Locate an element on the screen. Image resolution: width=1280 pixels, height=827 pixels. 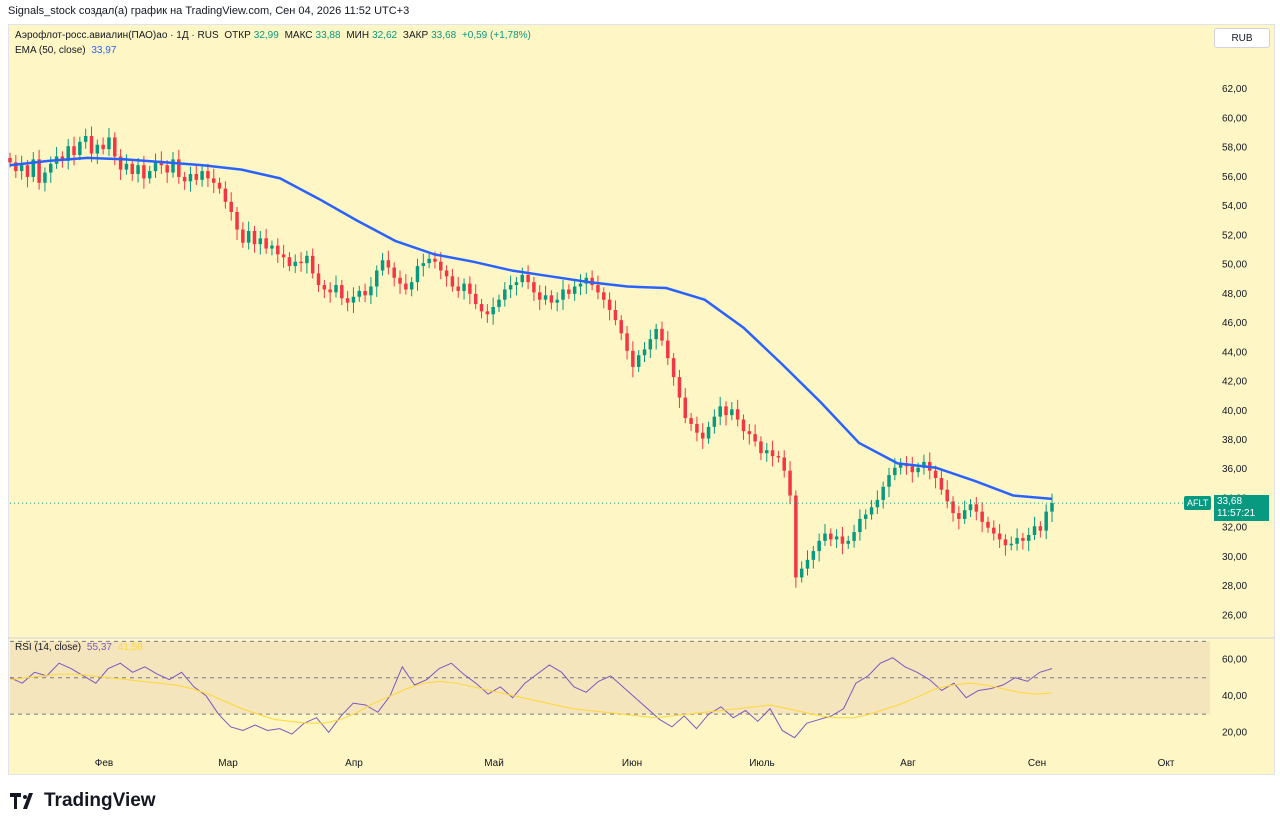
tradingview-logo: TradingView is located at coordinates (83, 801).